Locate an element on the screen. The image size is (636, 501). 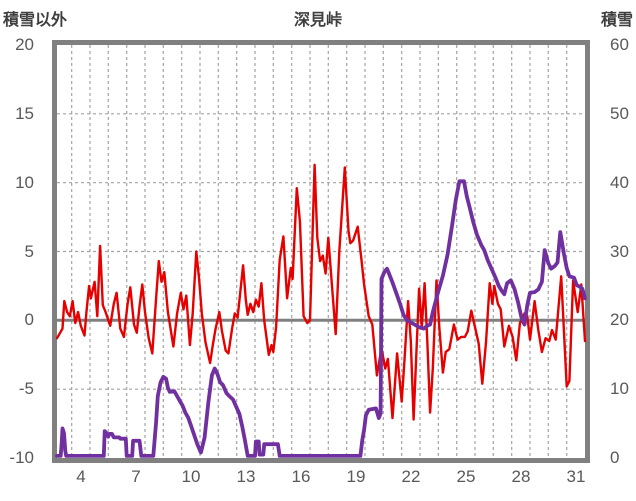
left-axis-tick-label: 5 is located at coordinates (29, 251).